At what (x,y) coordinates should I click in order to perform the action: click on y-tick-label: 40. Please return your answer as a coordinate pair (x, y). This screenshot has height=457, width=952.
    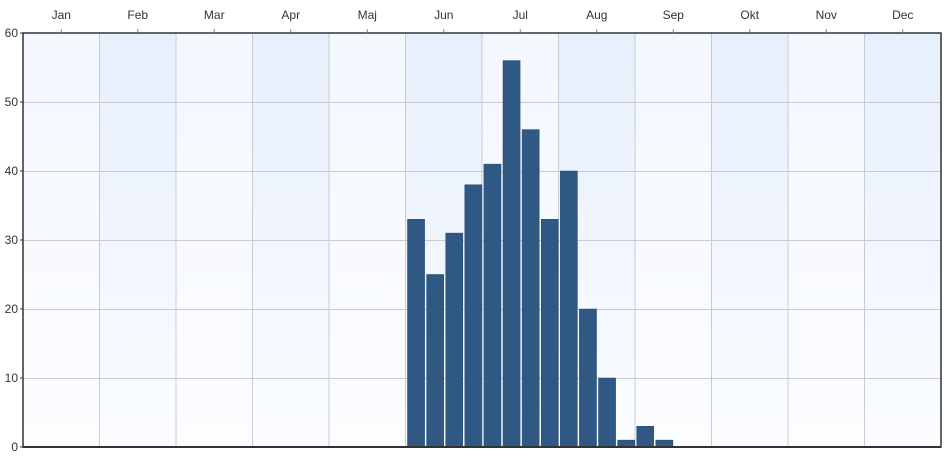
    Looking at the image, I should click on (12, 171).